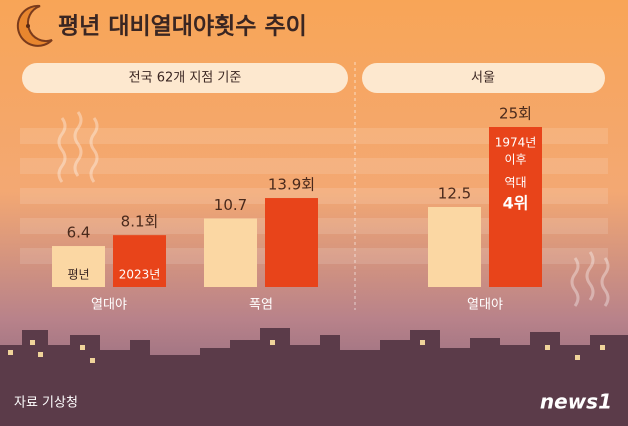  I want to click on windows, so click(306, 351).